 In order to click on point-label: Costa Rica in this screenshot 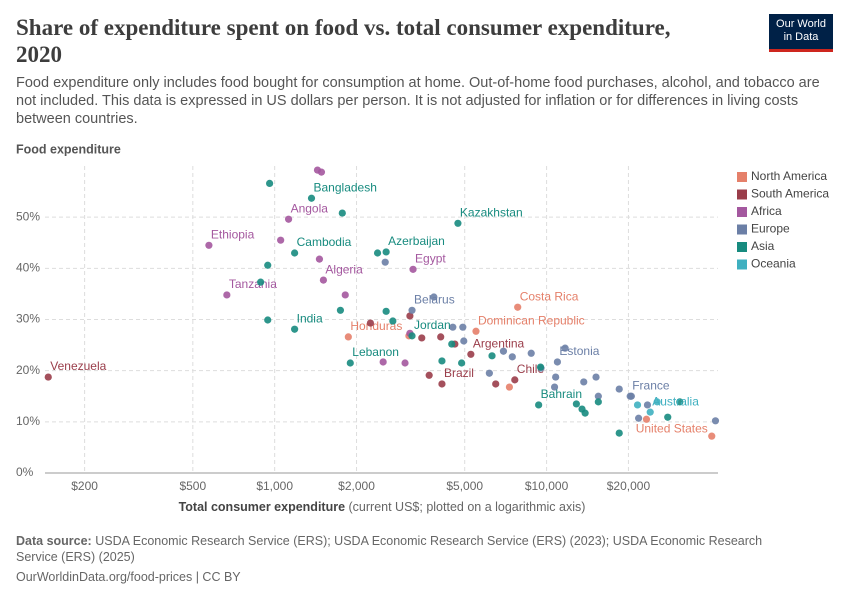, I will do `click(549, 296)`.